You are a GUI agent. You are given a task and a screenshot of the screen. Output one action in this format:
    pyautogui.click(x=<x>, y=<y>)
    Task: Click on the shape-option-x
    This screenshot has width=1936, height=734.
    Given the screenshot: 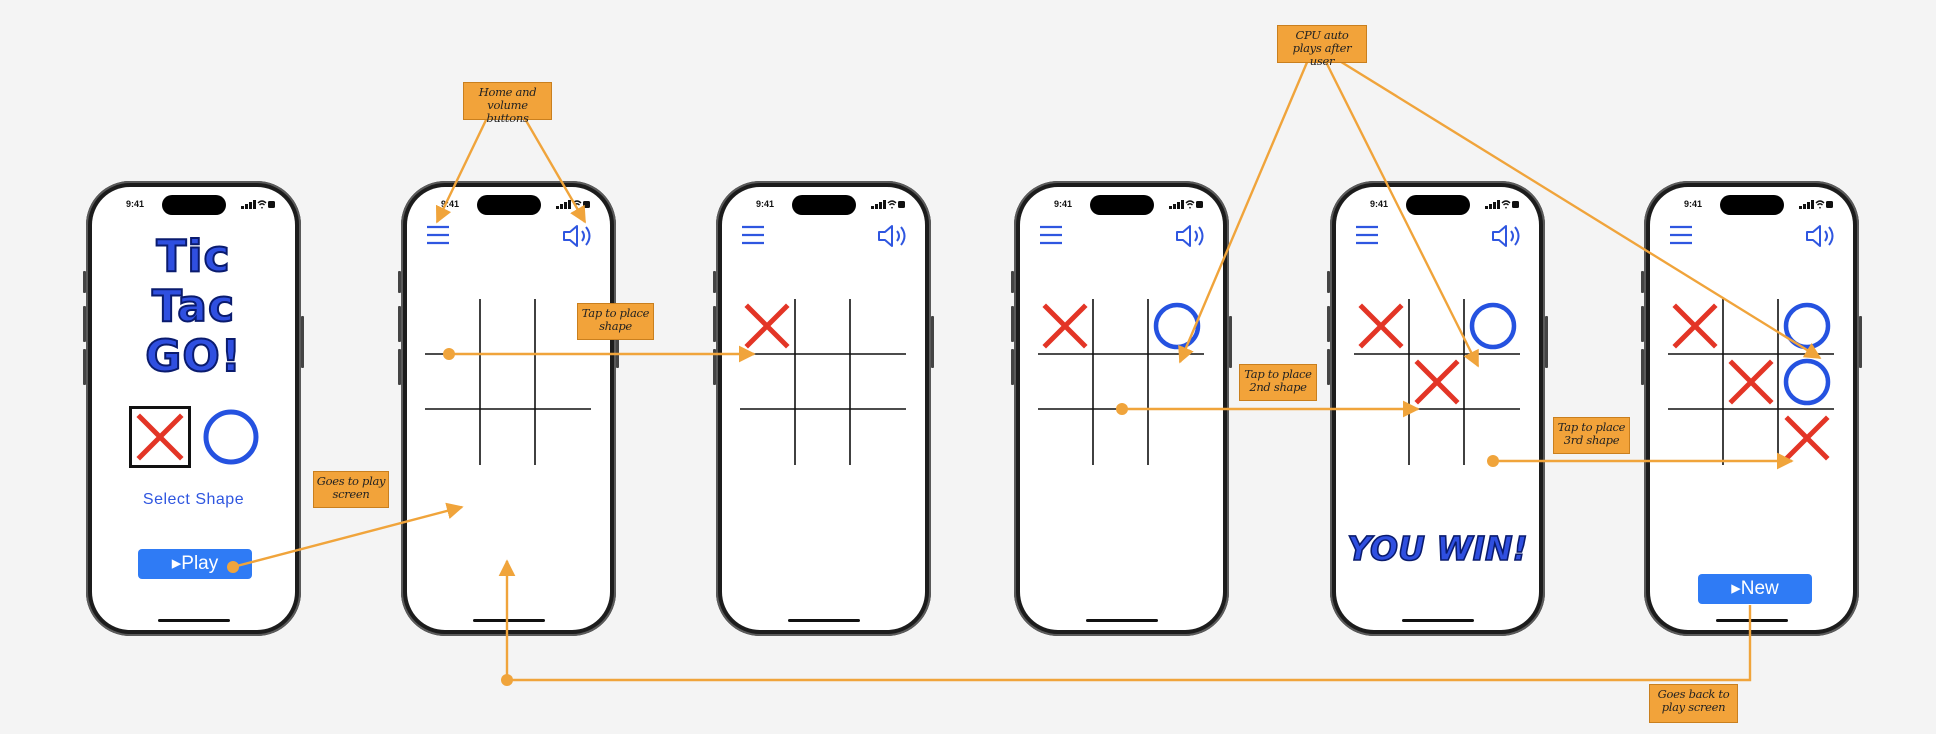 What is the action you would take?
    pyautogui.click(x=160, y=437)
    